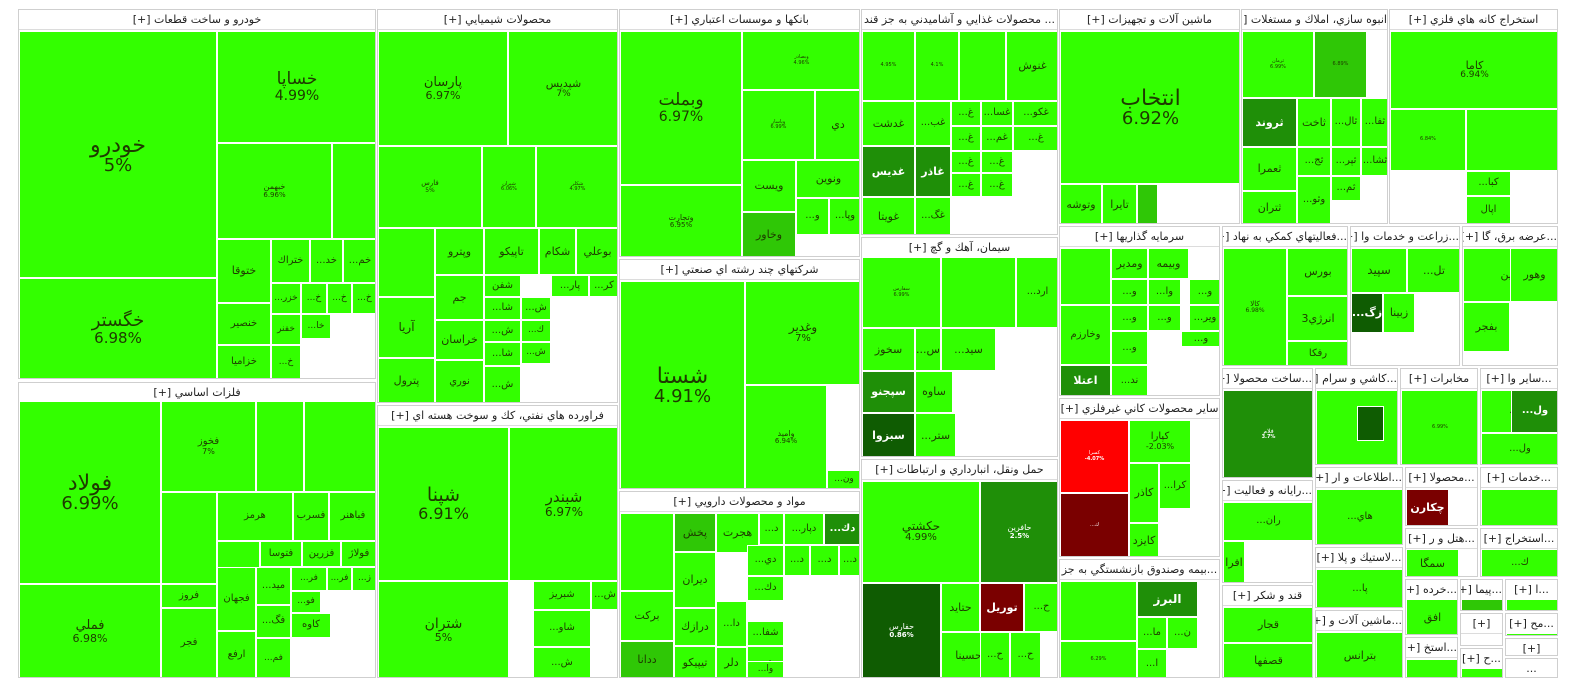  Describe the element at coordinates (935, 434) in the screenshot. I see `stock-tile: ...ستر` at that location.